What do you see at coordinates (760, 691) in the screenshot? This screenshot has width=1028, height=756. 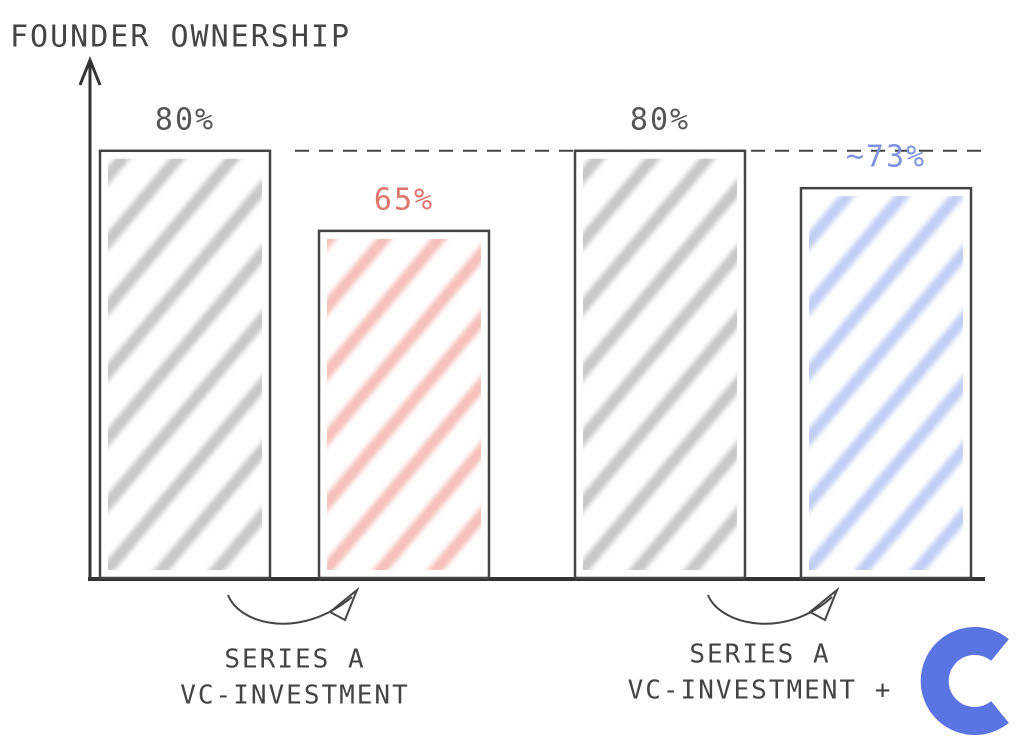 I see `annotation: VC-INVESTMENT +` at bounding box center [760, 691].